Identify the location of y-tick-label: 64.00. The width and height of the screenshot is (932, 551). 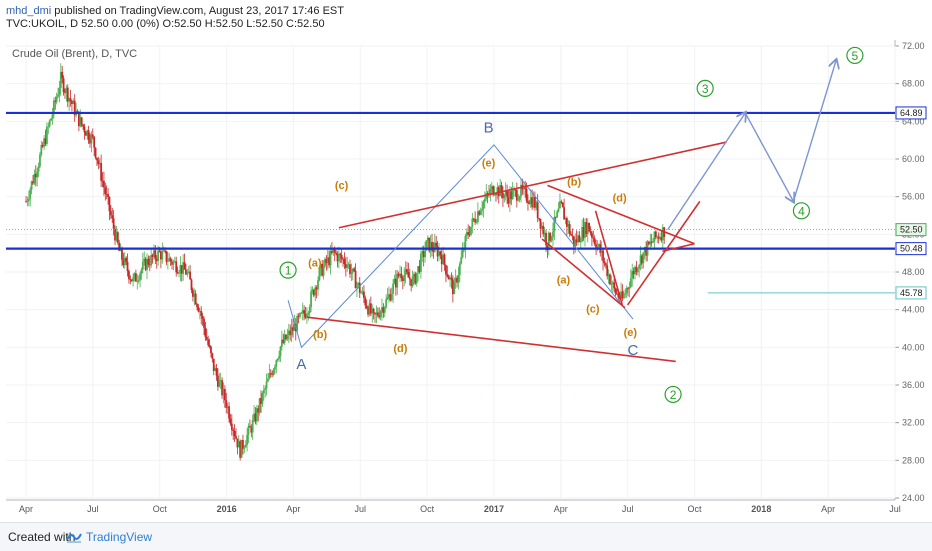
(913, 121).